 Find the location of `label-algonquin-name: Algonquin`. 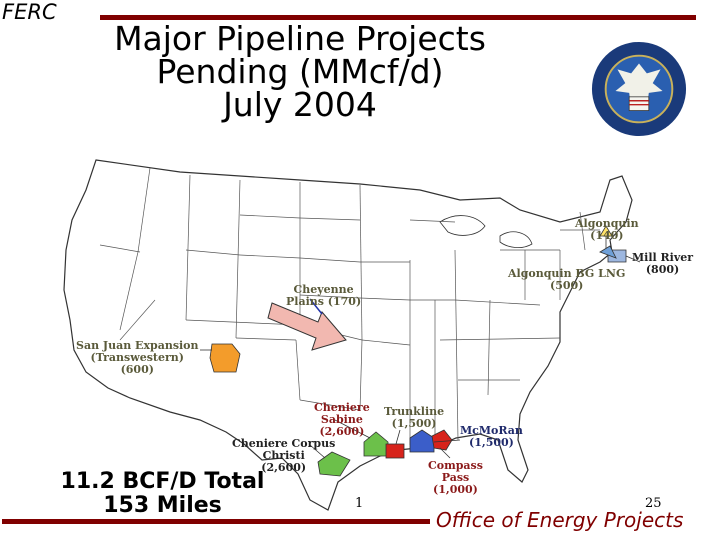

label-algonquin-name: Algonquin is located at coordinates (607, 223).